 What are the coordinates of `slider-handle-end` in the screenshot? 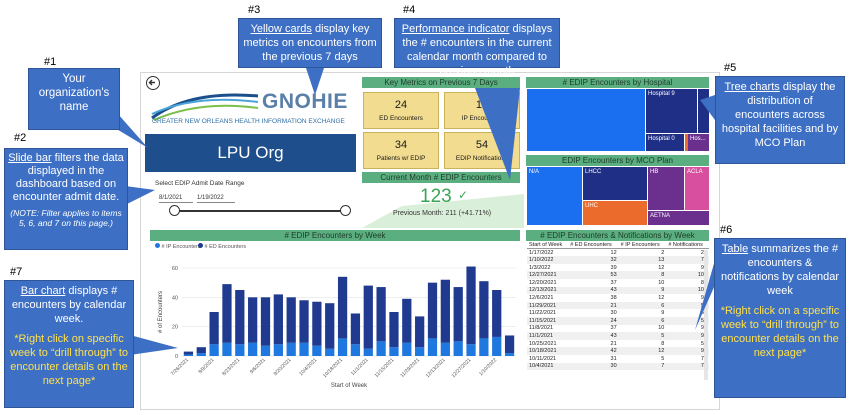 It's located at (345, 210).